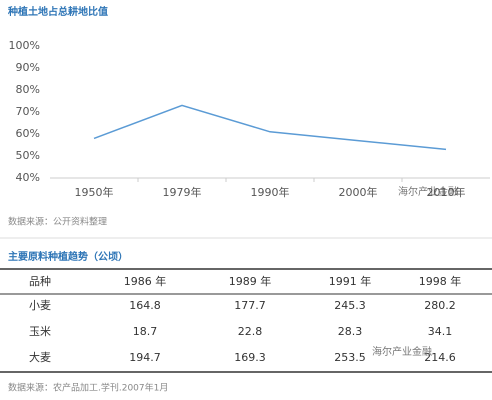 The image size is (492, 400). Describe the element at coordinates (440, 331) in the screenshot. I see `table-cell: 34.1` at that location.